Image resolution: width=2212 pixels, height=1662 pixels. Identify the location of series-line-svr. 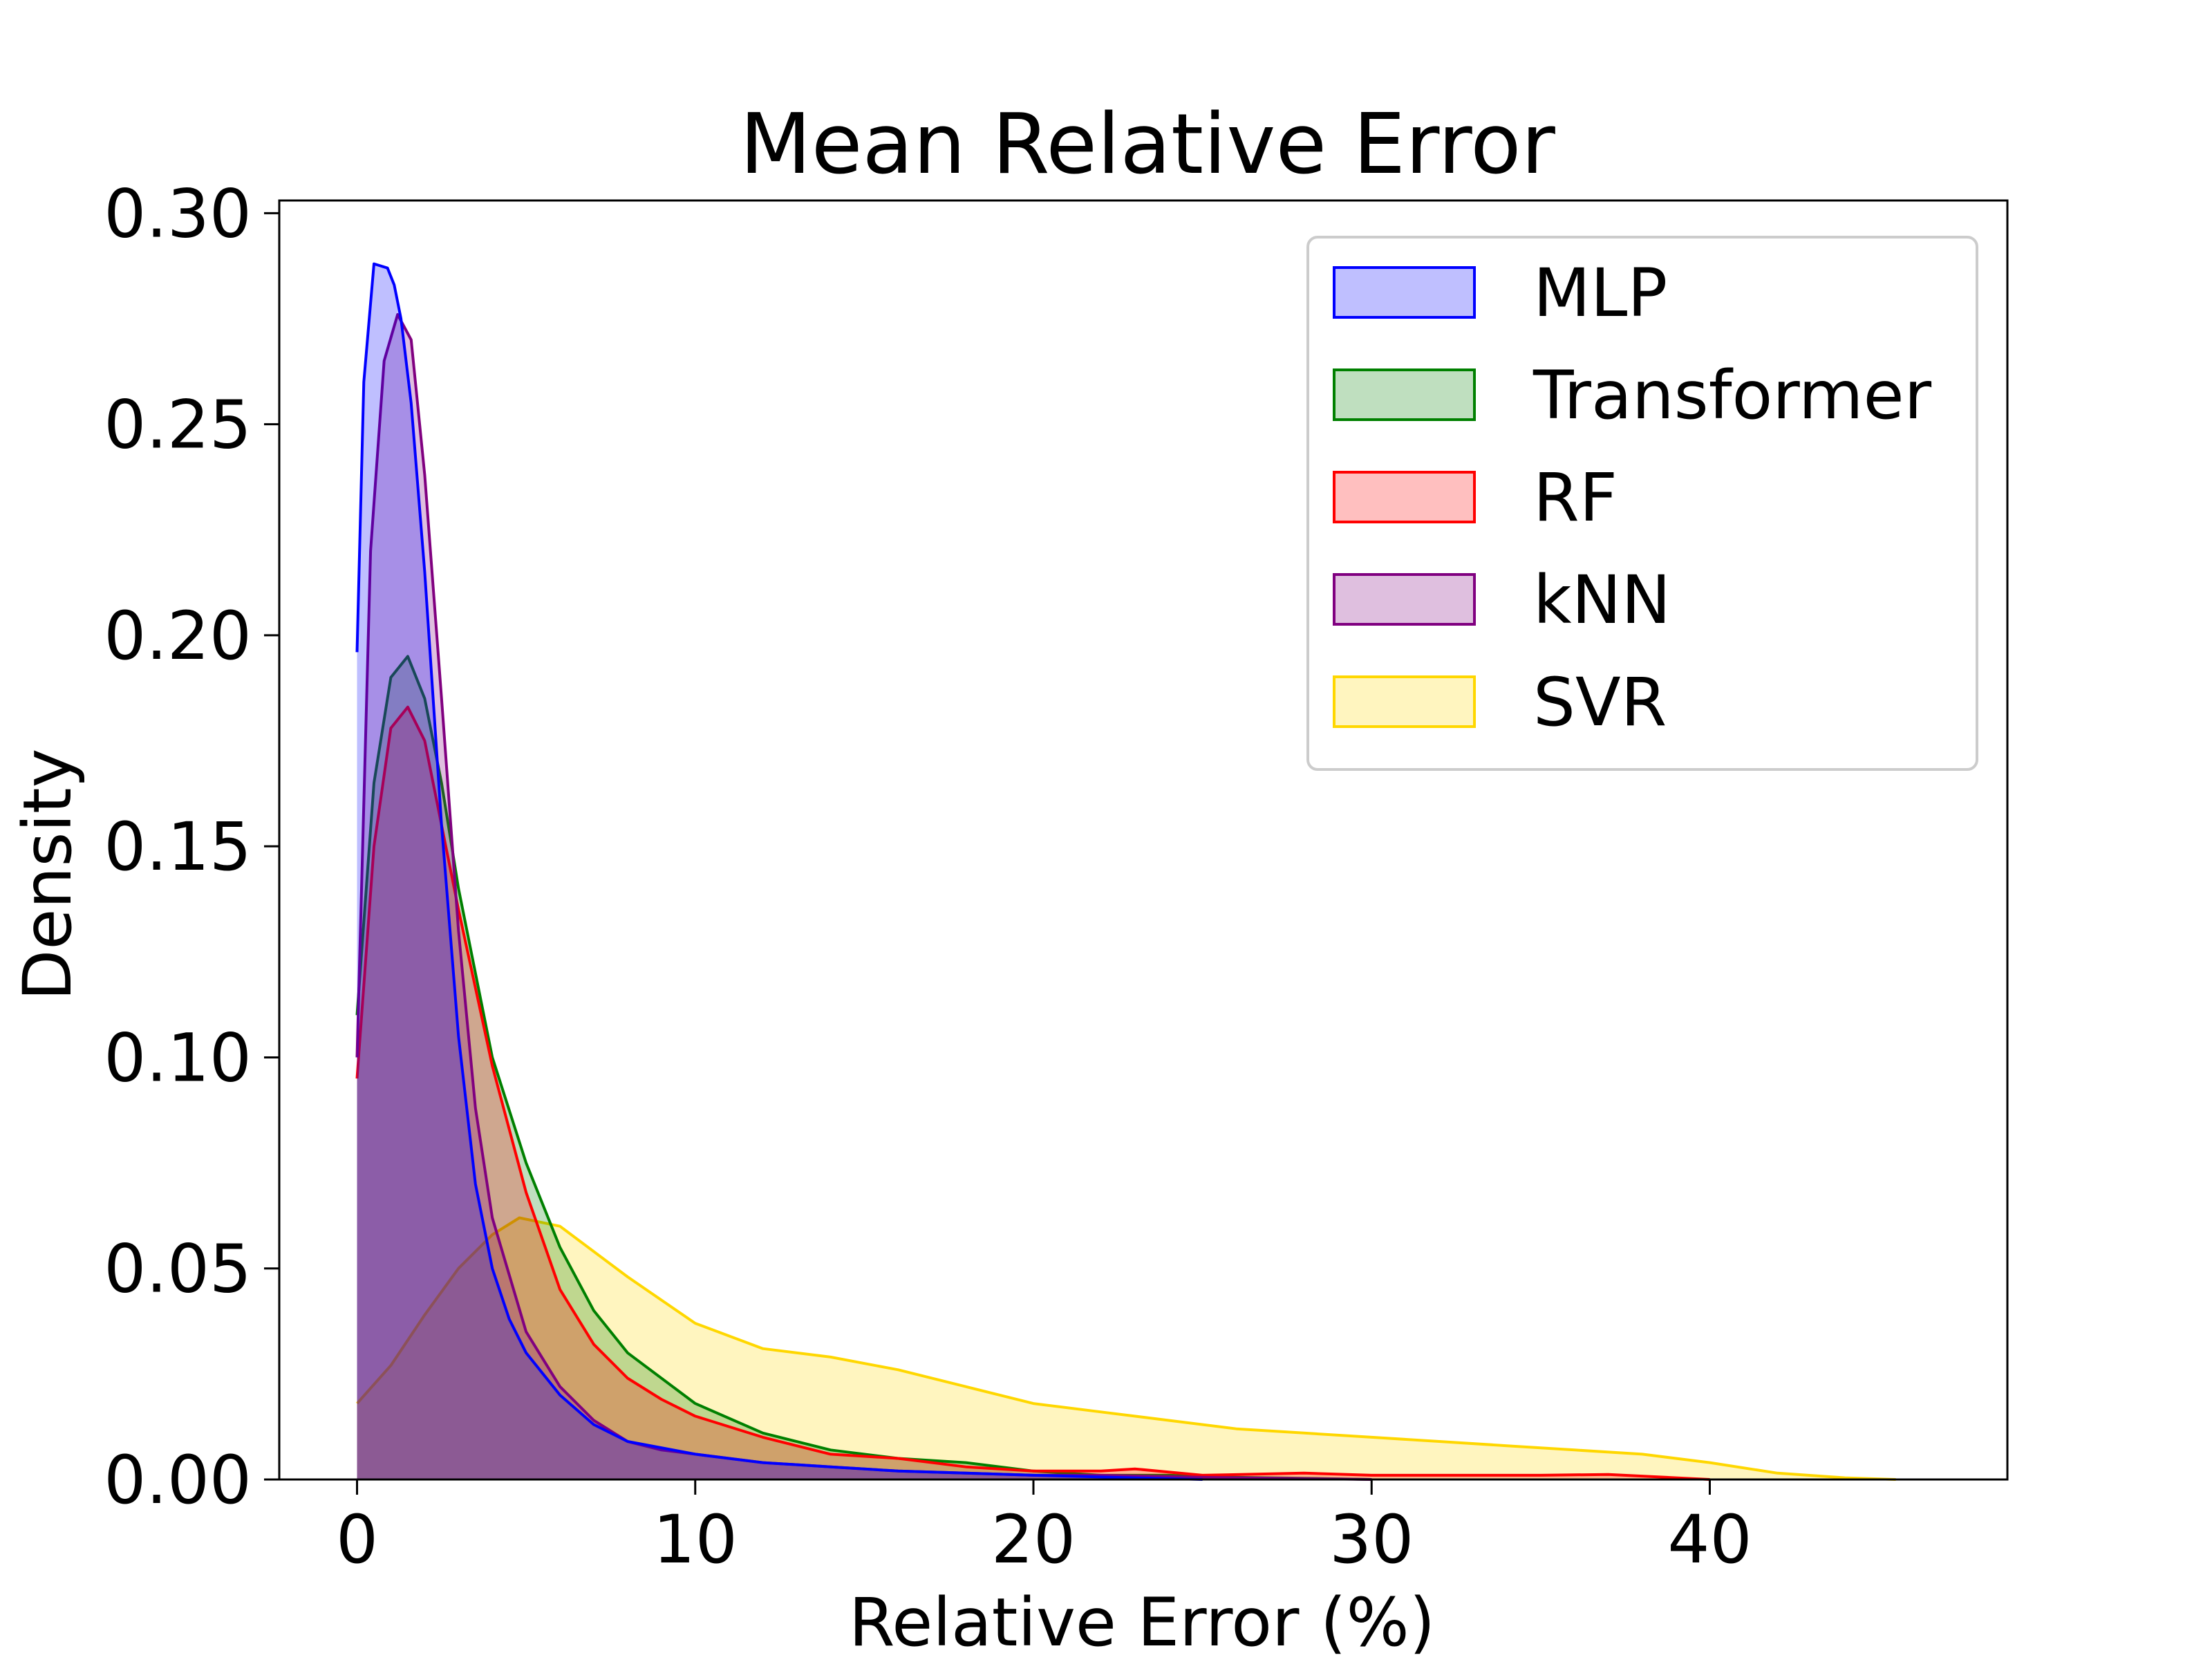
(1126, 1348).